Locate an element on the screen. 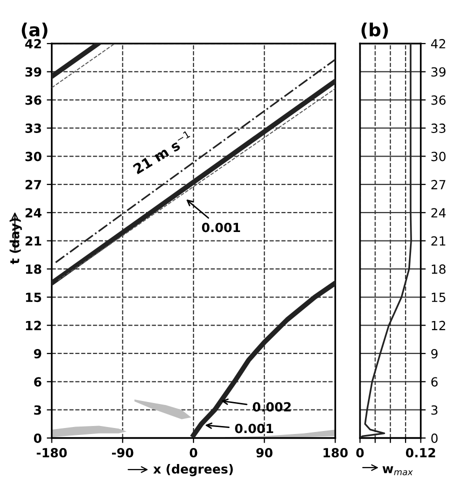  annotation: 0.002 is located at coordinates (271, 407).